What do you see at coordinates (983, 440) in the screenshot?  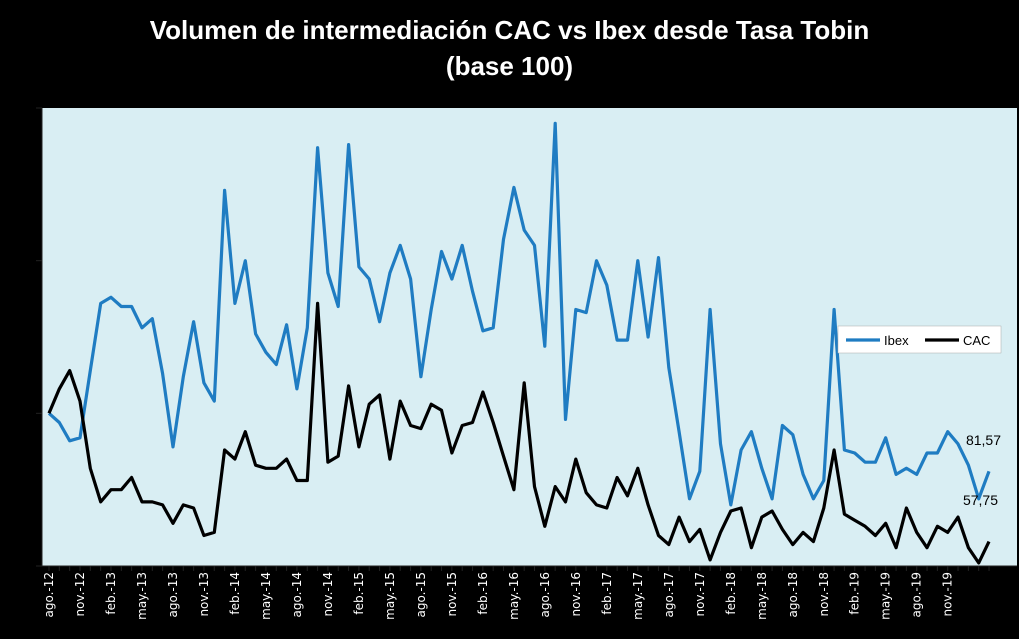 I see `data-label-ibex: 81,57` at bounding box center [983, 440].